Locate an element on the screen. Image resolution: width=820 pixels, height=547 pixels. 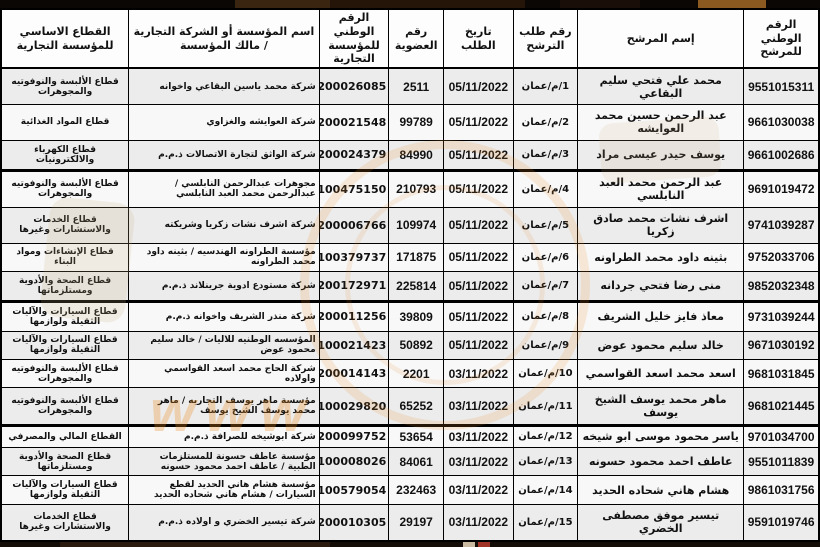
cell-national_id: 9752033706 is located at coordinates (781, 257).